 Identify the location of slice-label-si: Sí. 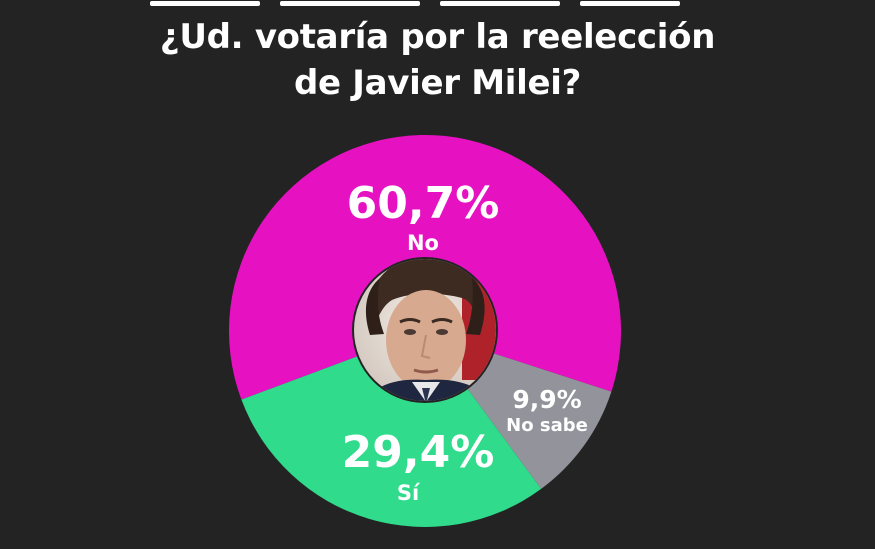
(409, 493).